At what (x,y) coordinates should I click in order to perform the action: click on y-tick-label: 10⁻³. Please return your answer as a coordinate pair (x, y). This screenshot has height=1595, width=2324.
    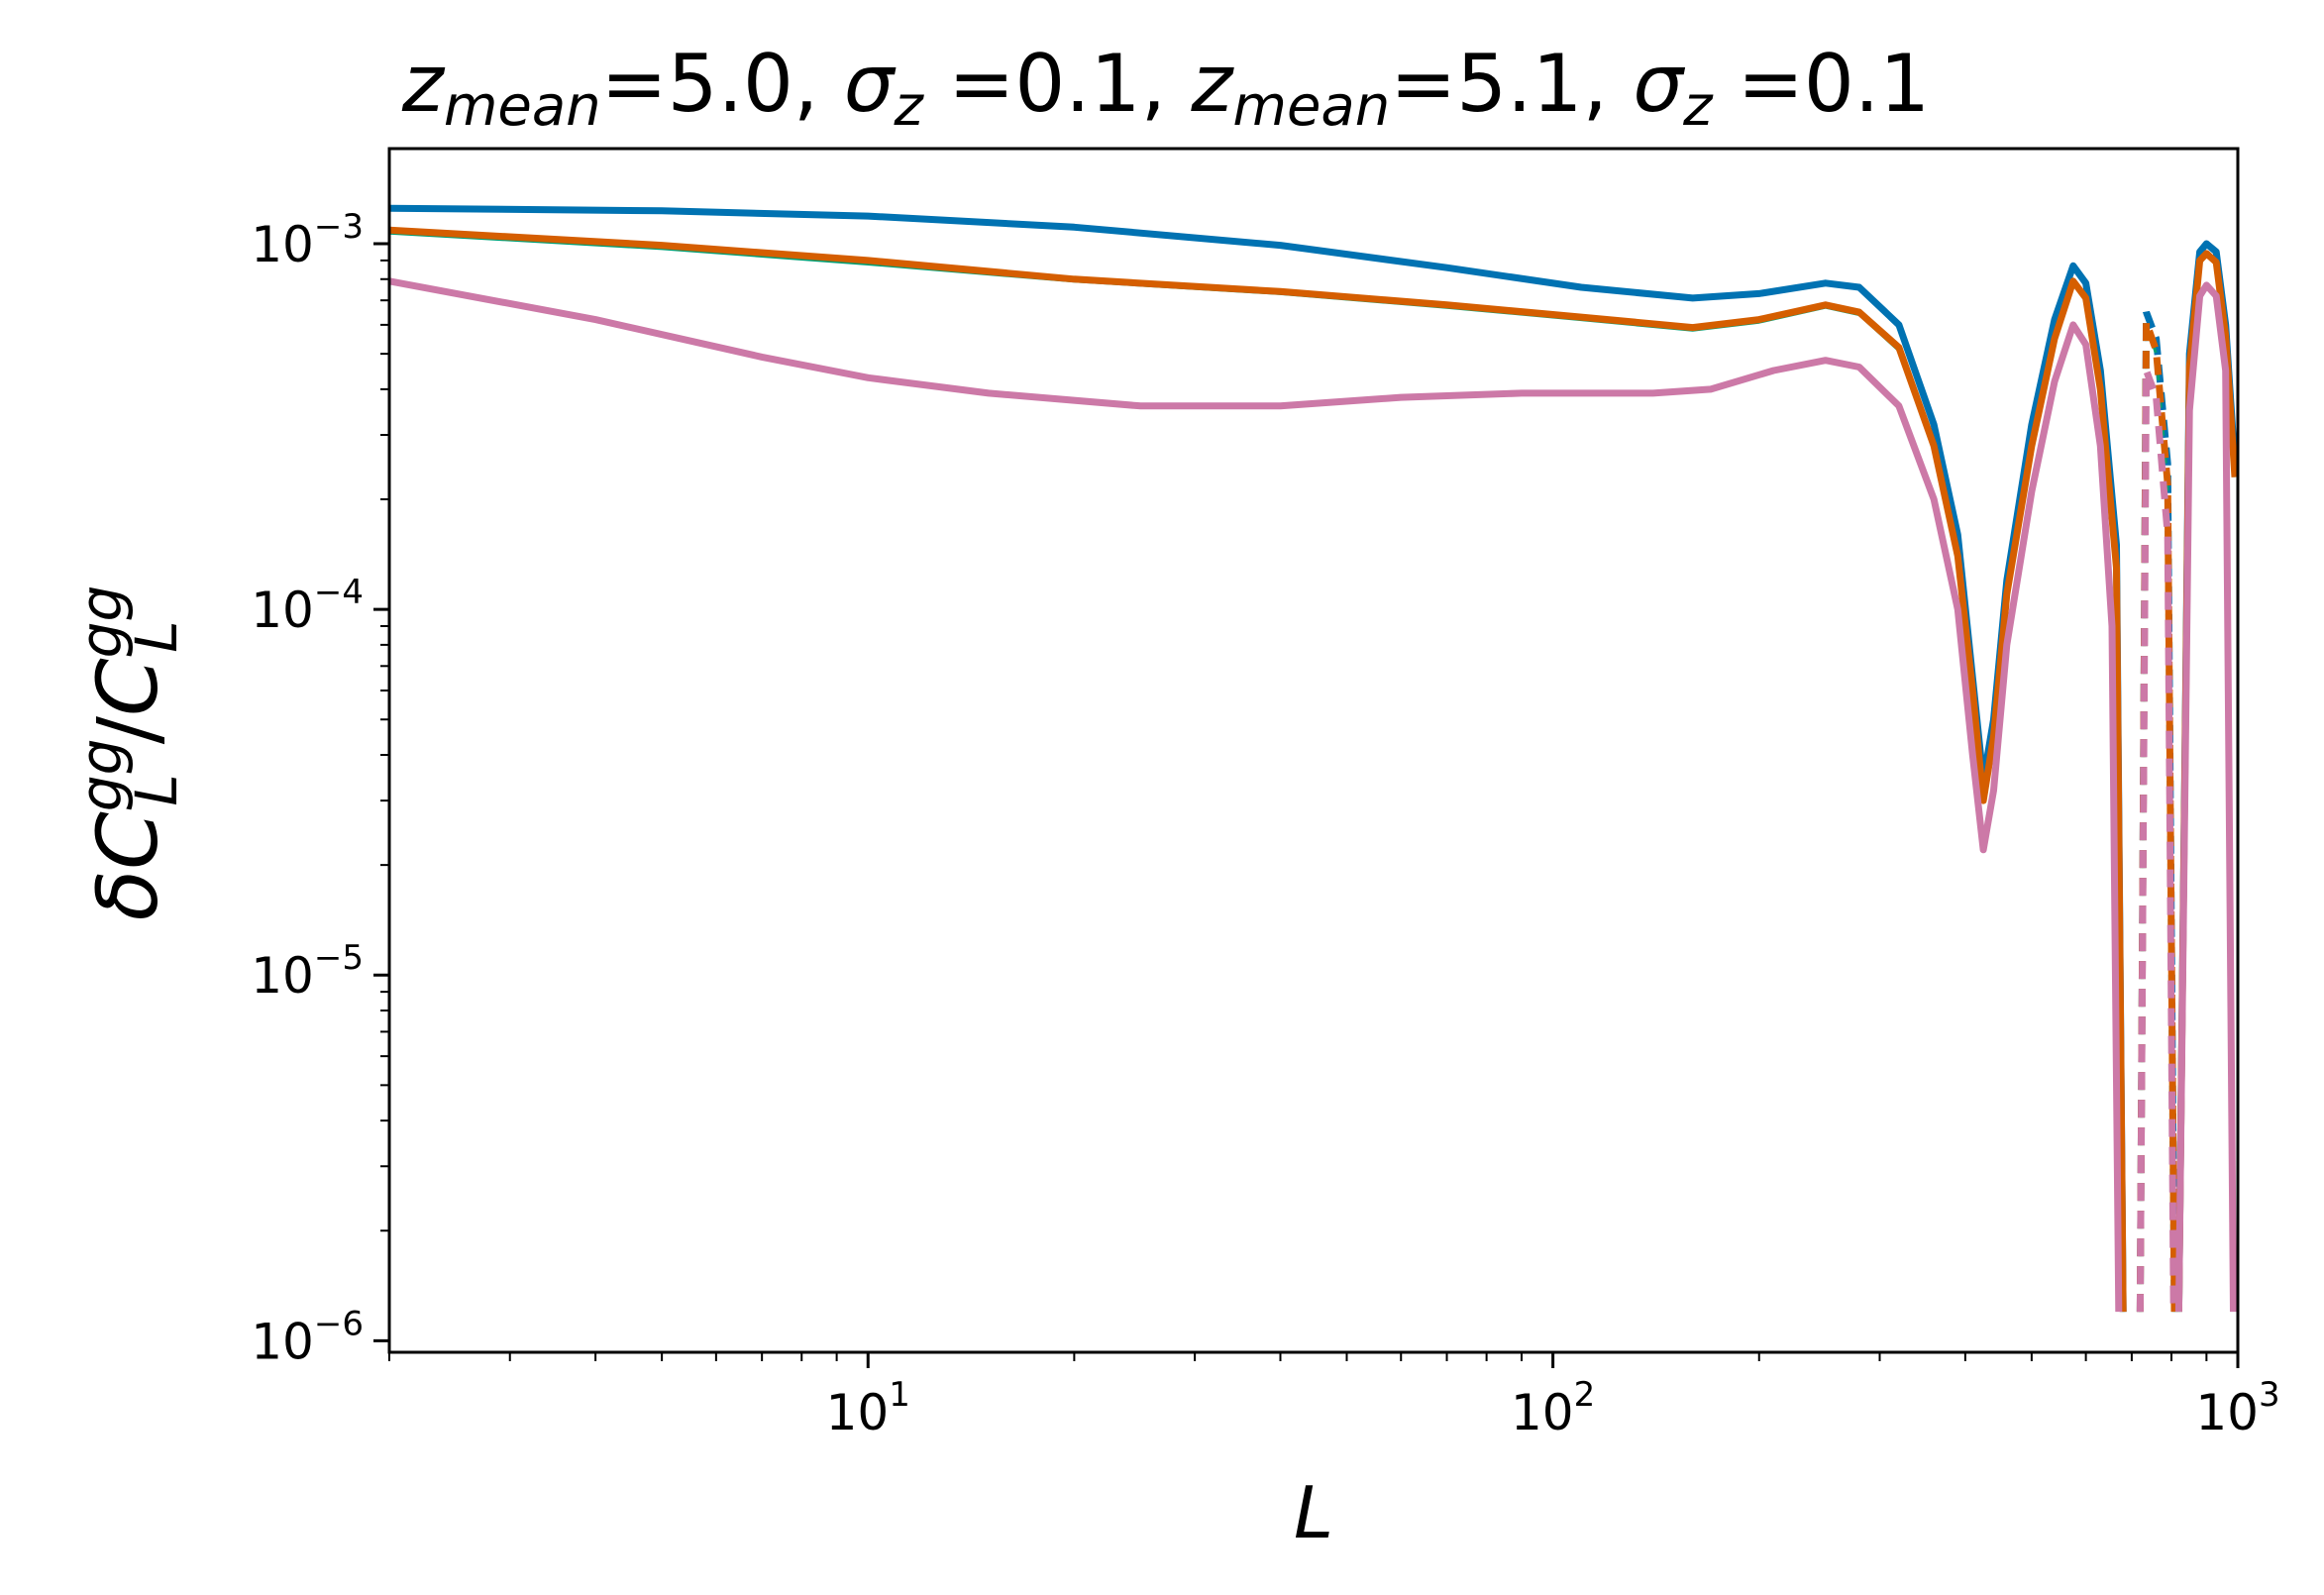
    Looking at the image, I should click on (308, 240).